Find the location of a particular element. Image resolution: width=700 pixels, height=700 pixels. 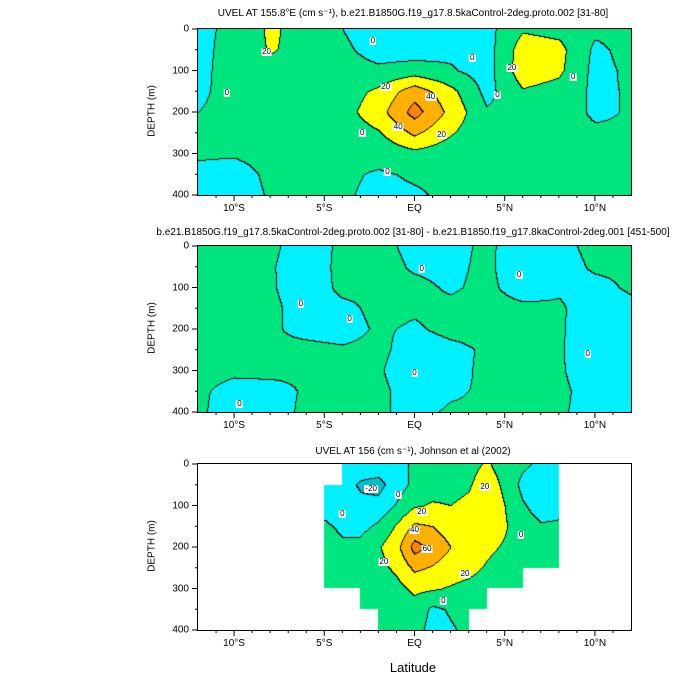

contour-label: -20 is located at coordinates (371, 488).